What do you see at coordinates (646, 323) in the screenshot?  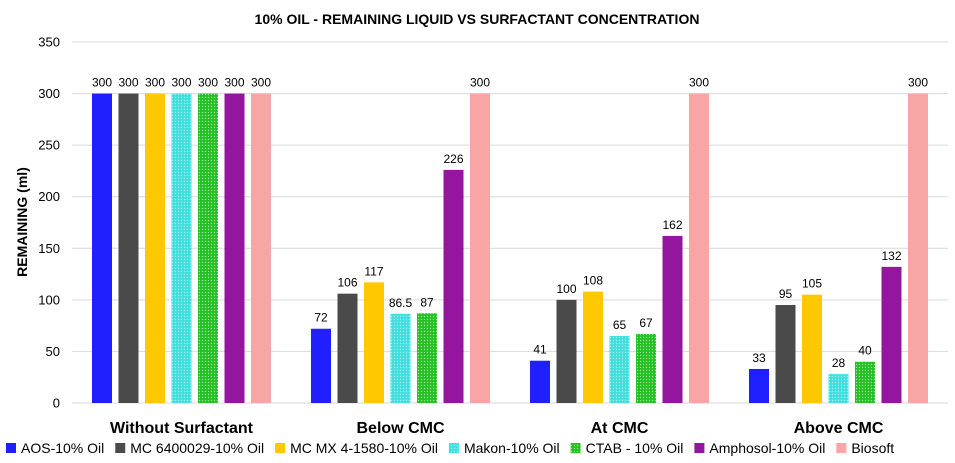 I see `data-label: 67` at bounding box center [646, 323].